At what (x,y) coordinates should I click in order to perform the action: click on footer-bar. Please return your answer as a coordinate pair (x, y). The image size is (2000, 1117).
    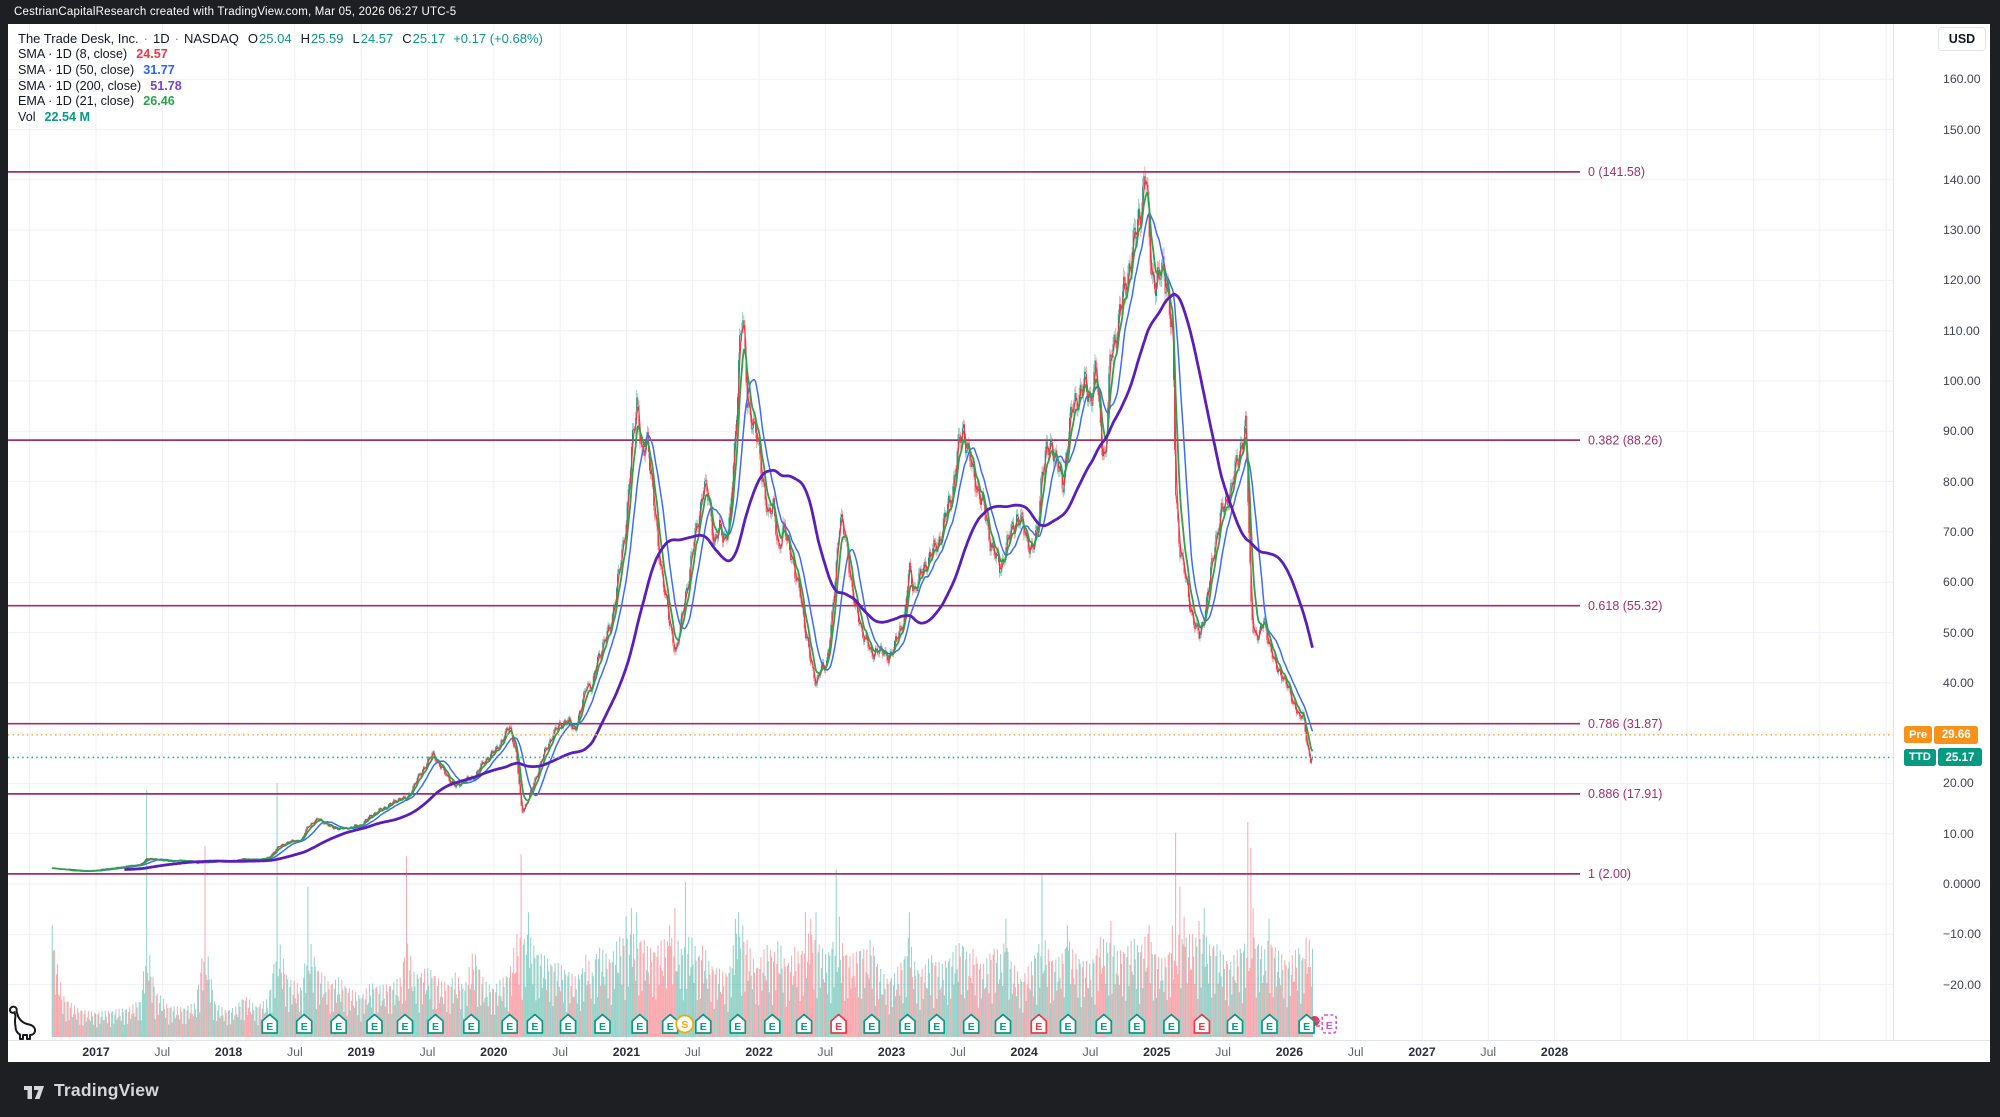
    Looking at the image, I should click on (1000, 1089).